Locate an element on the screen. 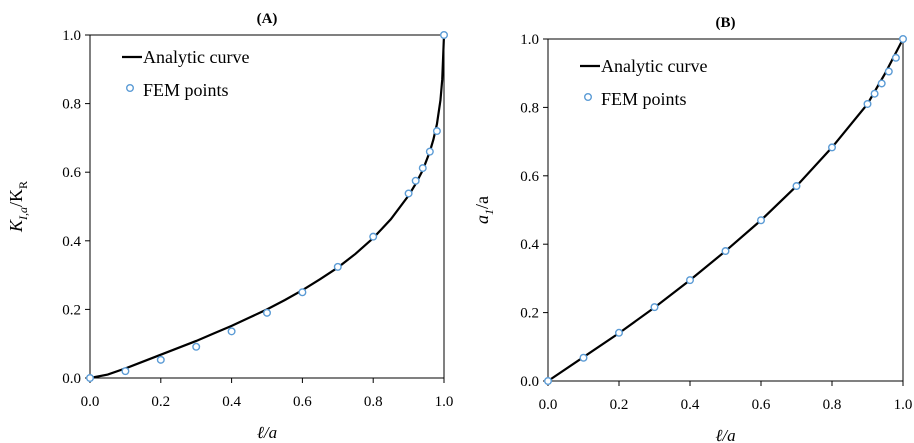 The image size is (914, 443). y-label-part: a is located at coordinates (482, 219).